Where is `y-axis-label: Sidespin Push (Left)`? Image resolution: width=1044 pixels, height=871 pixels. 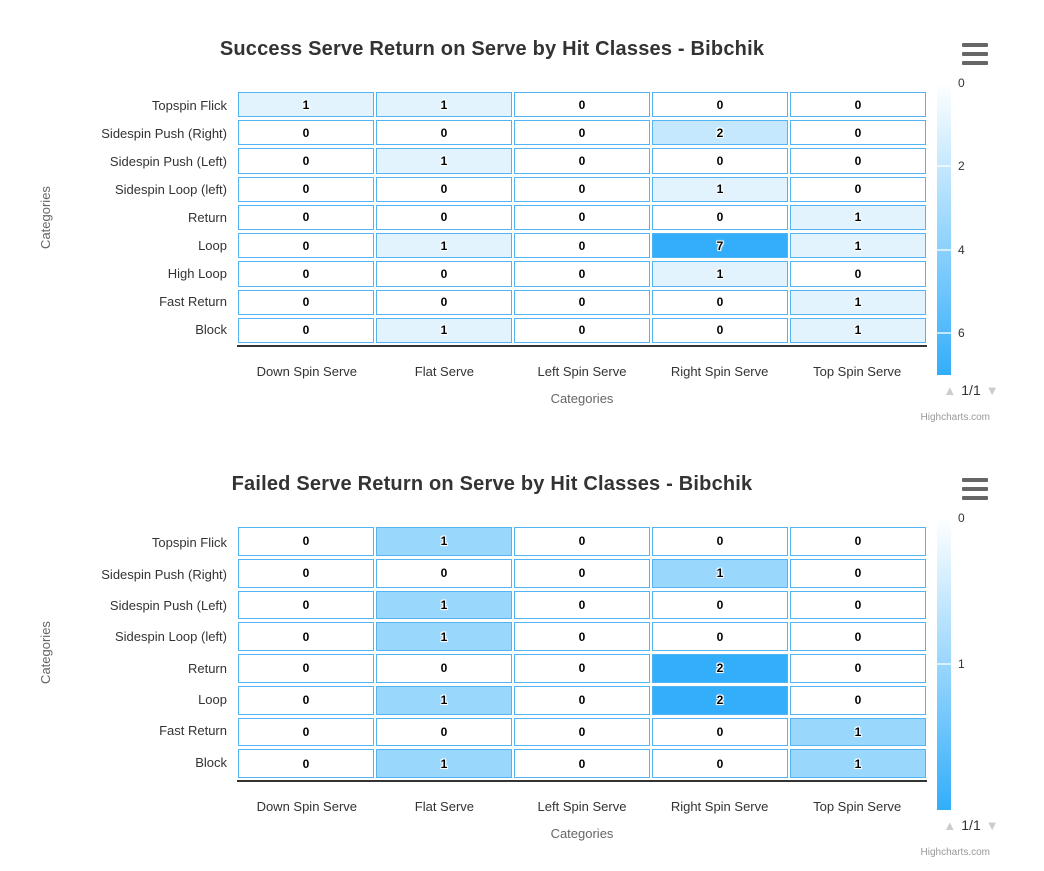 y-axis-label: Sidespin Push (Left) is located at coordinates (168, 605).